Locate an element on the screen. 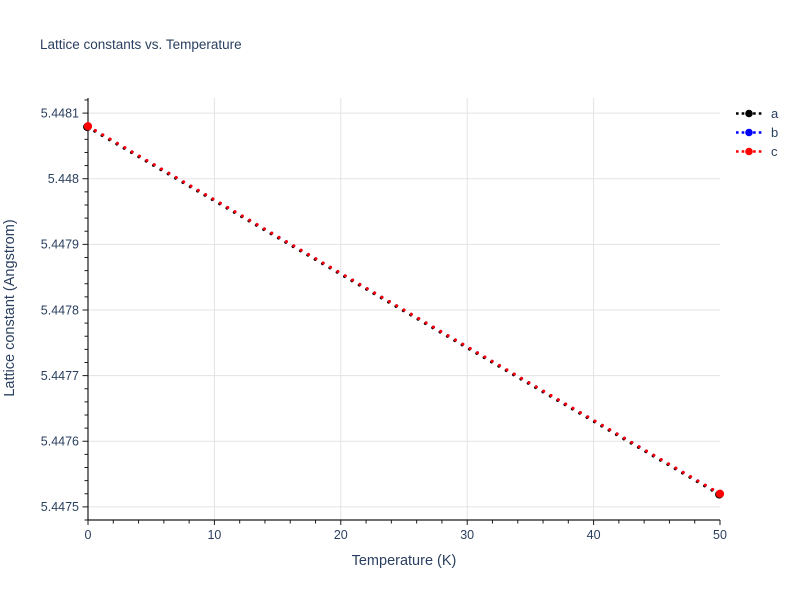 The width and height of the screenshot is (800, 600). legend: a b c is located at coordinates (756, 132).